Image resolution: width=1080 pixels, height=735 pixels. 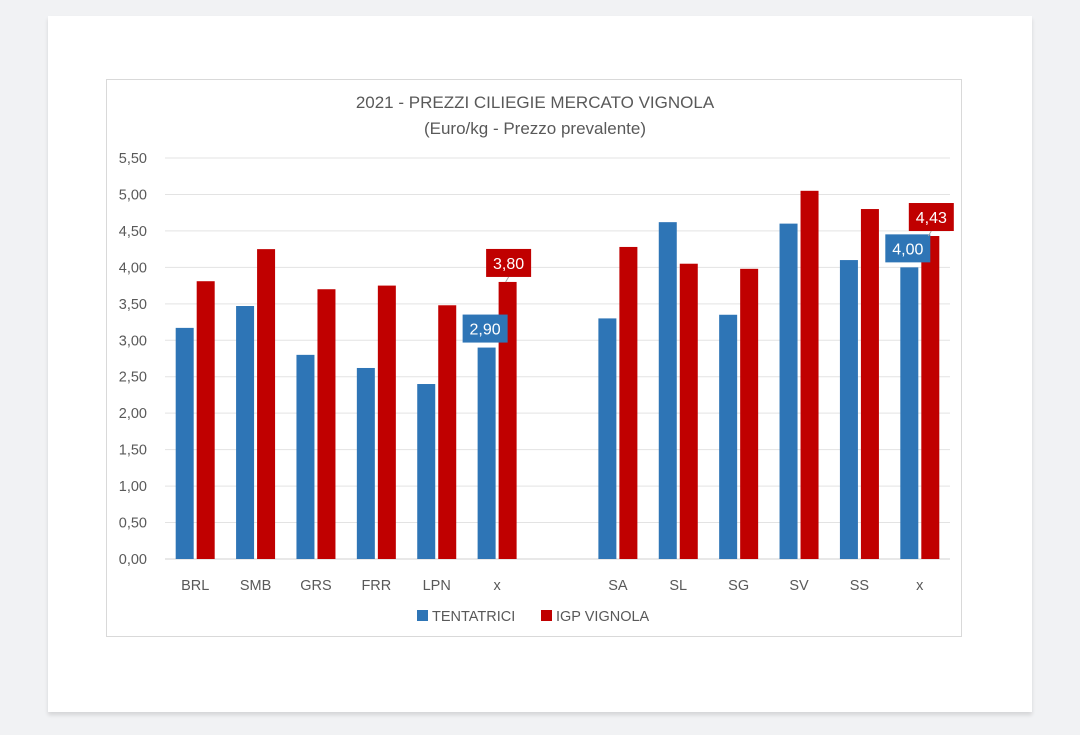 I want to click on x-tick-label: GRS, so click(x=315, y=586).